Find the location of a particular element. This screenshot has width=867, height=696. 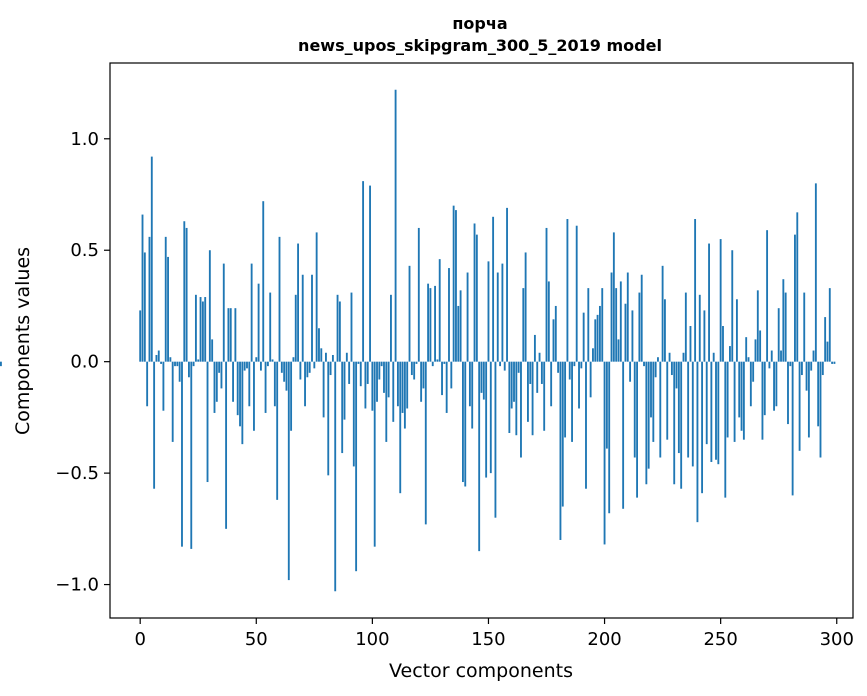

x-tick-label: 50 is located at coordinates (256, 639).